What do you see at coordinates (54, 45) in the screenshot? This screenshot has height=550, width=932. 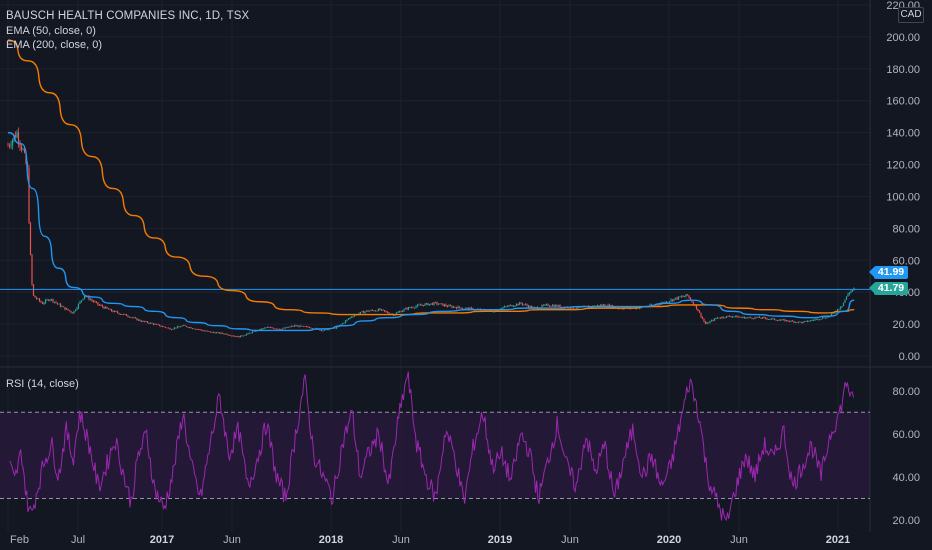 I see `ema200-legend: EMA (200, close, 0)` at bounding box center [54, 45].